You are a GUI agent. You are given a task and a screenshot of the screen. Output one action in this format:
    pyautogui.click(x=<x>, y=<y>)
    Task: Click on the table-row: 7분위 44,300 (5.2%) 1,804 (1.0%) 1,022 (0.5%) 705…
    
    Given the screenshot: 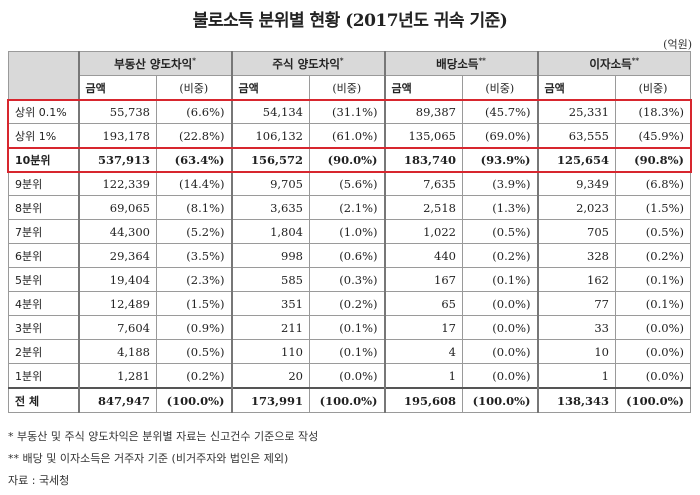 What is the action you would take?
    pyautogui.click(x=349, y=231)
    